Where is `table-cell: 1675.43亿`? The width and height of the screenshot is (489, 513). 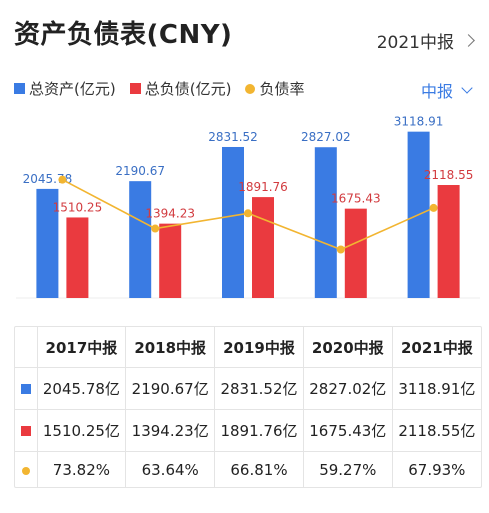 table-cell: 1675.43亿 is located at coordinates (348, 431).